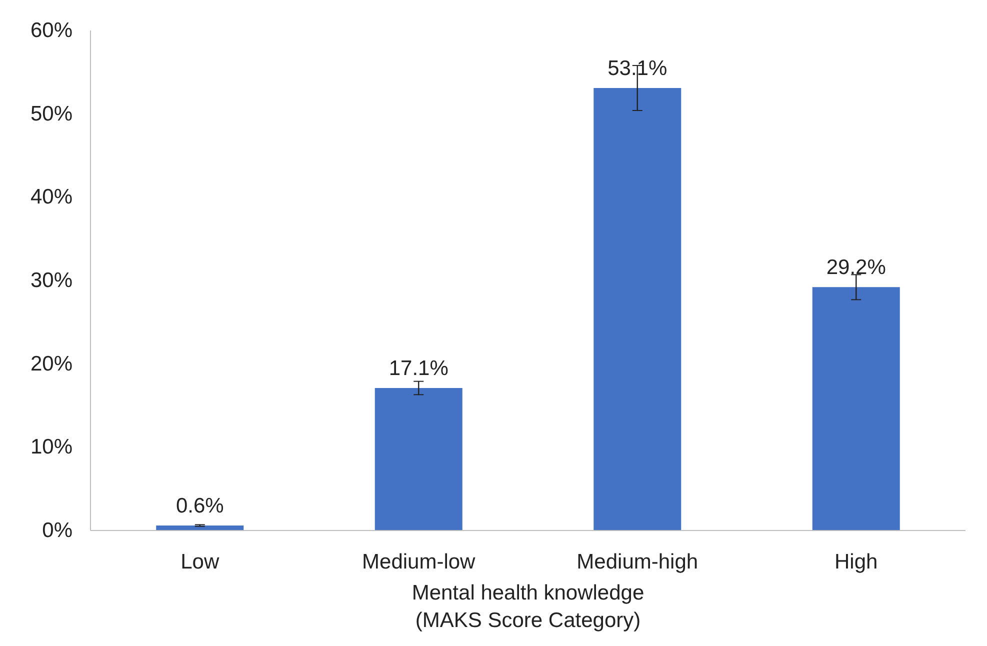 Image resolution: width=987 pixels, height=646 pixels. What do you see at coordinates (51, 197) in the screenshot?
I see `y-tick-label: 40%` at bounding box center [51, 197].